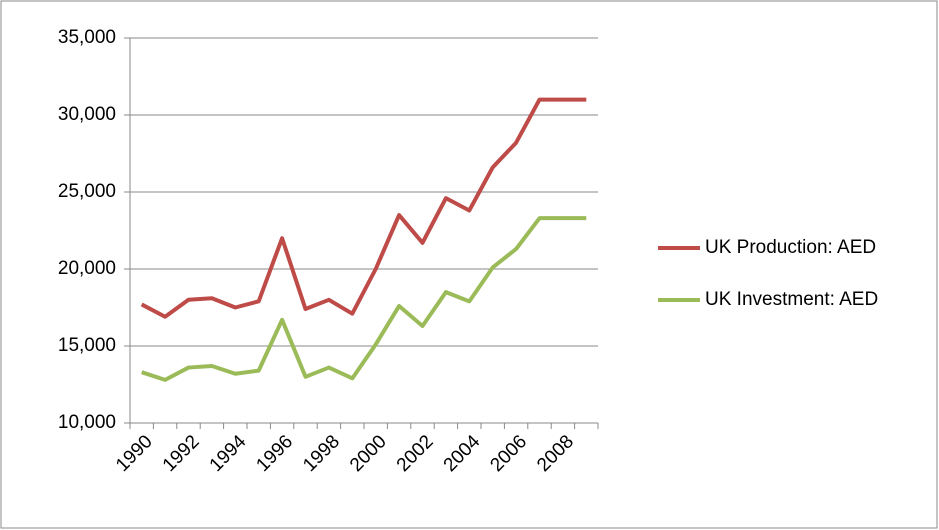 This screenshot has width=939, height=530. Describe the element at coordinates (790, 247) in the screenshot. I see `legend-label: UK Production: AED` at that location.